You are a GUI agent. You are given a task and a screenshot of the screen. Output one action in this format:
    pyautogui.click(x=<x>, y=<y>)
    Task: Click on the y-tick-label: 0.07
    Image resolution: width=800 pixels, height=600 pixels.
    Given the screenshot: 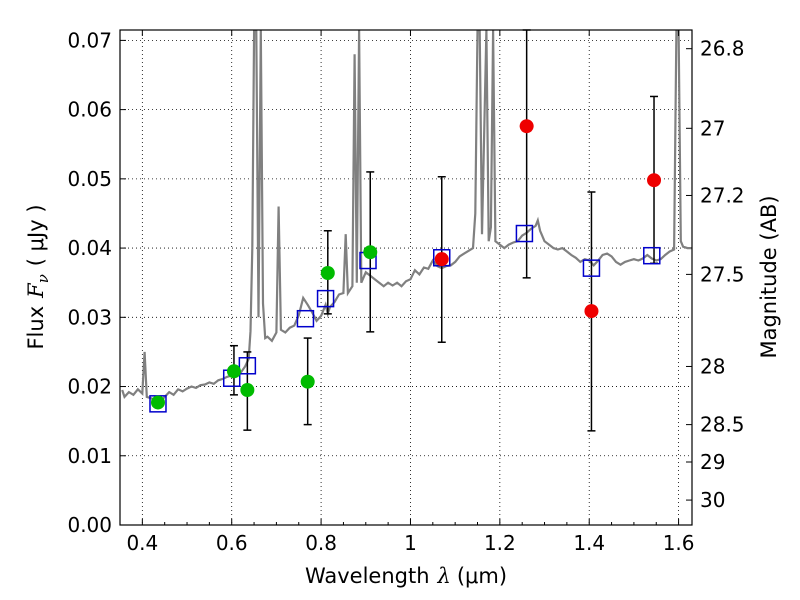 What is the action you would take?
    pyautogui.click(x=89, y=40)
    